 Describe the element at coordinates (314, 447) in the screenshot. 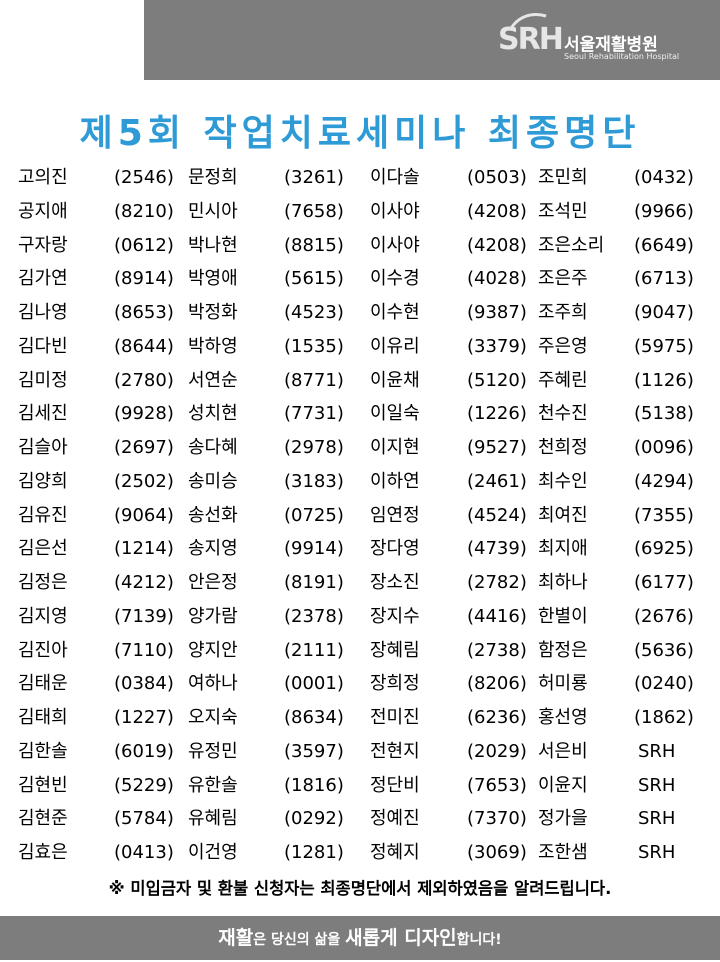

I see `participant-code: (2978)` at that location.